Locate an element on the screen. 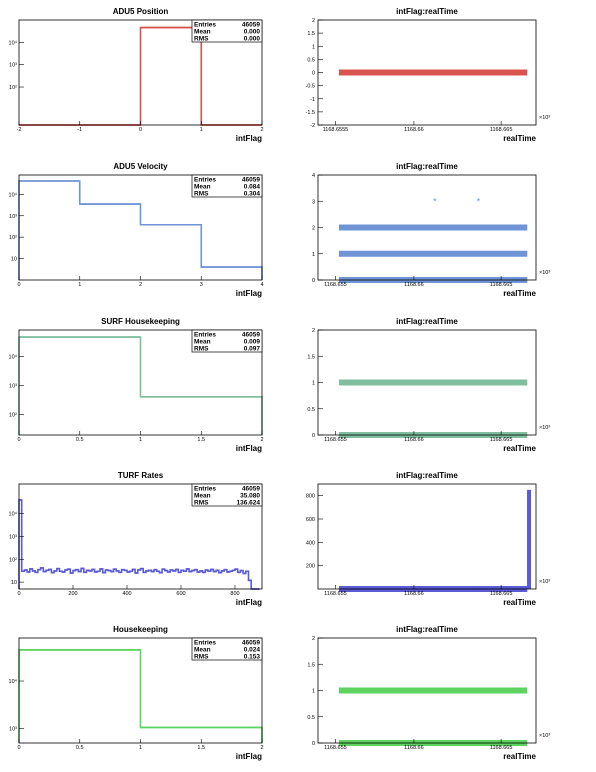 Image resolution: width=596 pixels, height=772 pixels. x-tick-label: 600 is located at coordinates (180, 594).